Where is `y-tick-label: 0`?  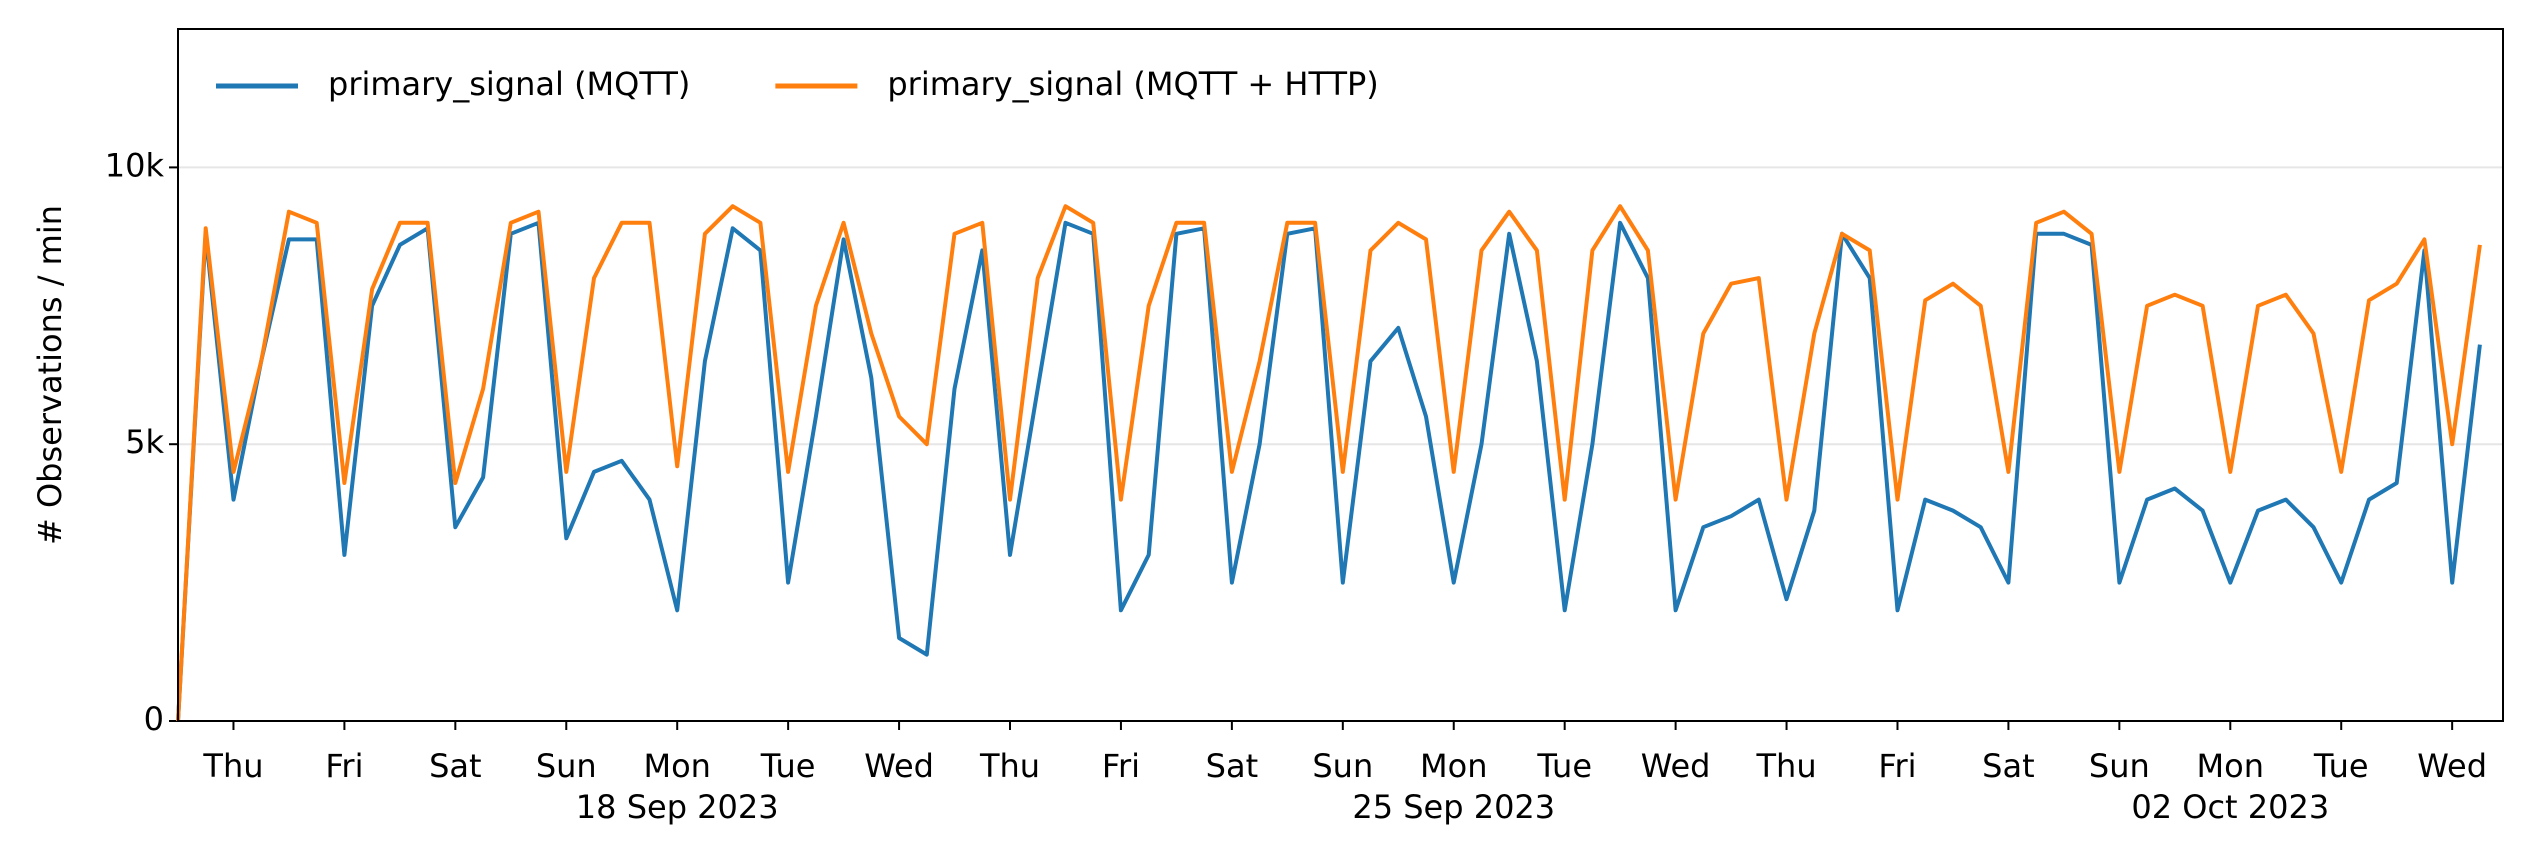 y-tick-label: 0 is located at coordinates (154, 719).